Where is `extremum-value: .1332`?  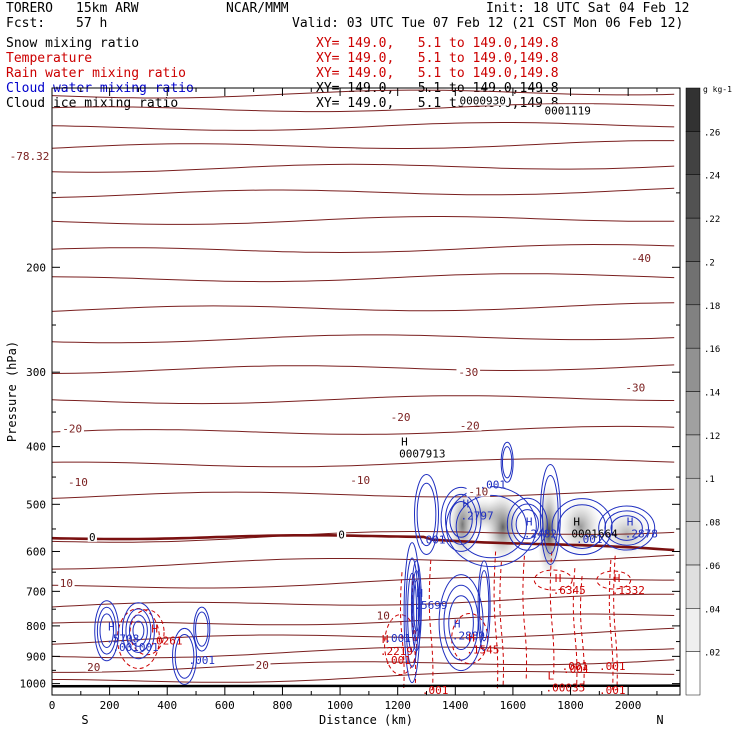
extremum-value: .1332 is located at coordinates (628, 590).